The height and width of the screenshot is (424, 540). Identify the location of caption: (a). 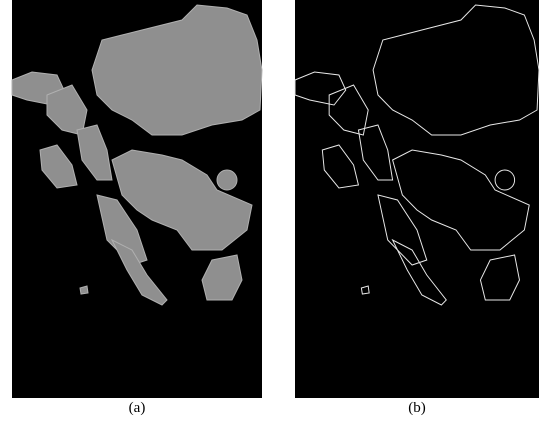
(137, 408).